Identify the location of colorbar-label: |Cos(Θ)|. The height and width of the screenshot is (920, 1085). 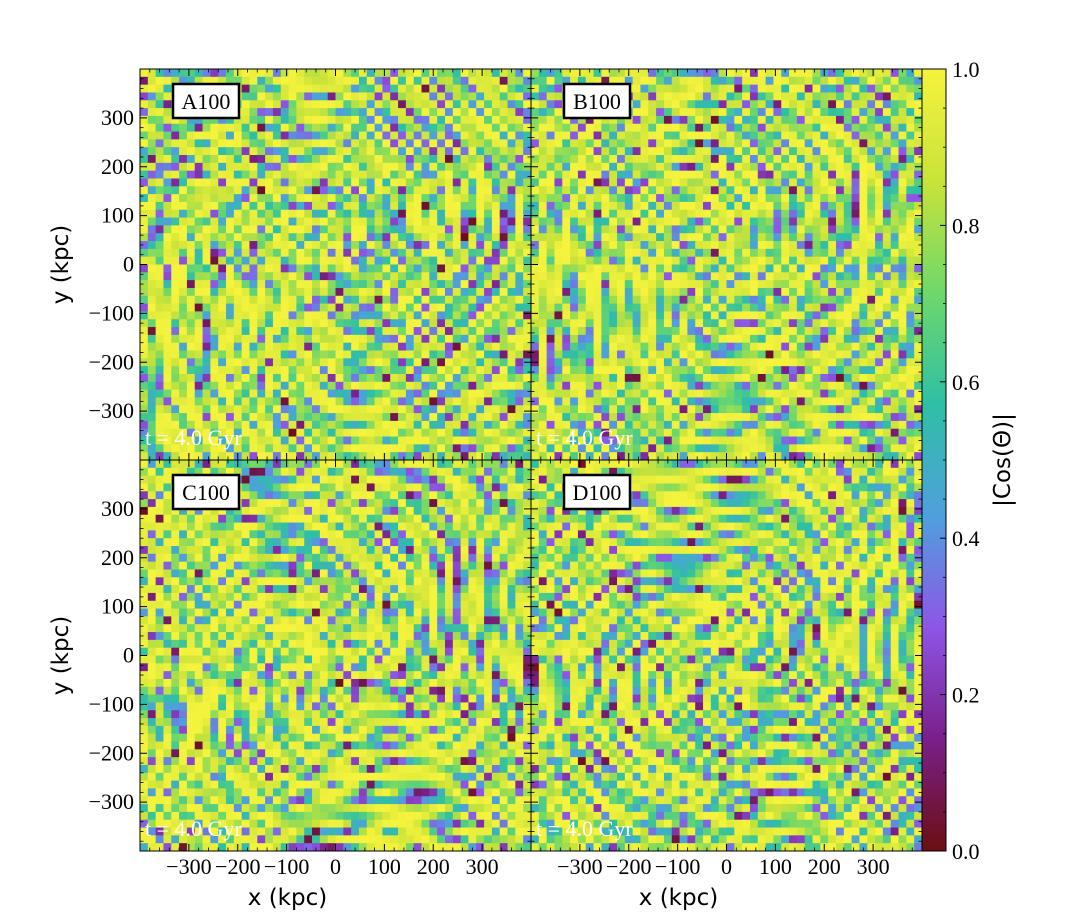
(1003, 460).